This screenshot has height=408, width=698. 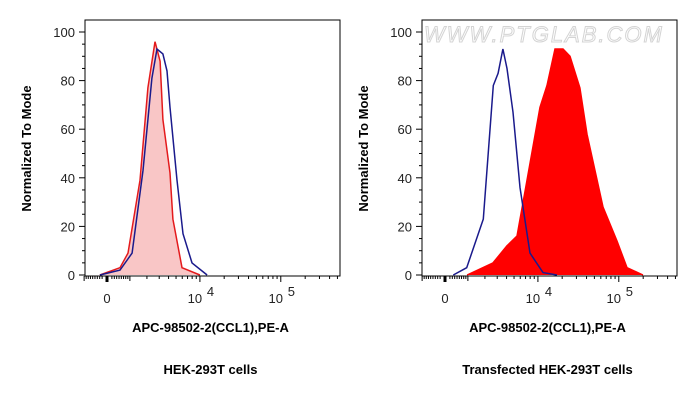 I want to click on watermark: WWW.PTGLAB.COM, so click(x=544, y=34).